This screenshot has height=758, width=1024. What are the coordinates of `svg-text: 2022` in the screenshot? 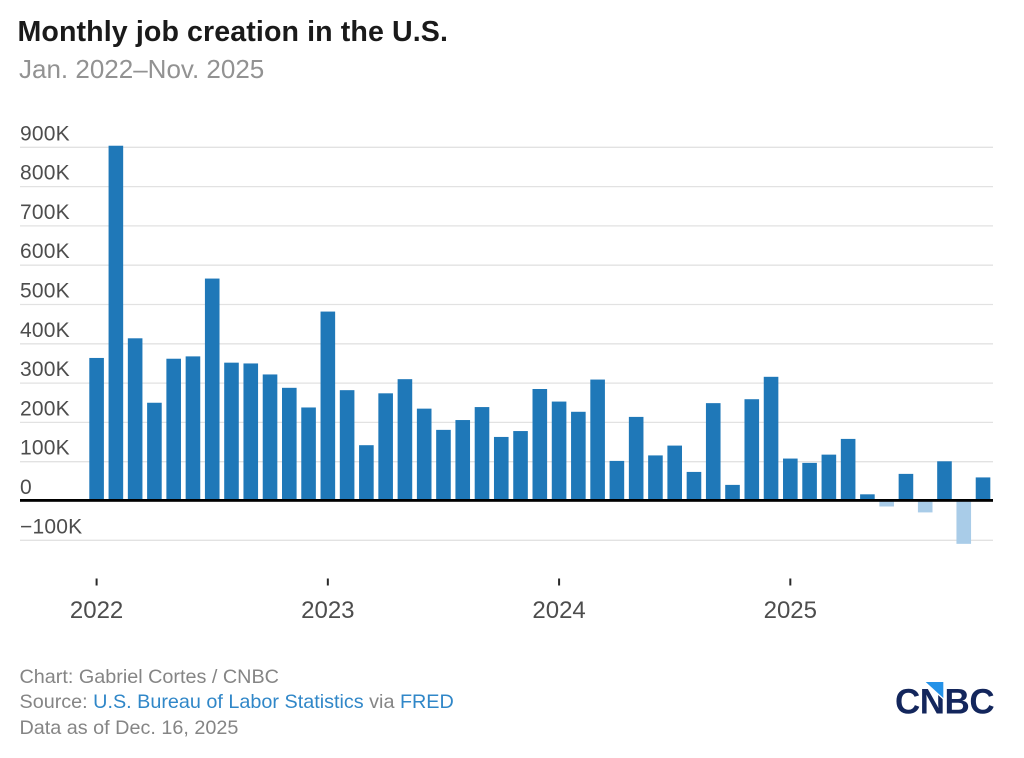 It's located at (96, 610).